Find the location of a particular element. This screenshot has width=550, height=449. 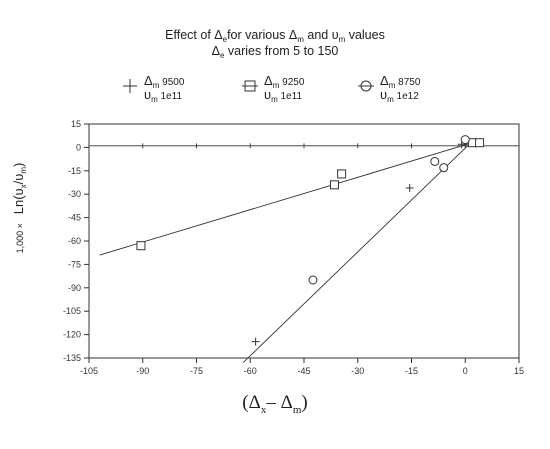

y-tick-label: -135 is located at coordinates (72, 358).